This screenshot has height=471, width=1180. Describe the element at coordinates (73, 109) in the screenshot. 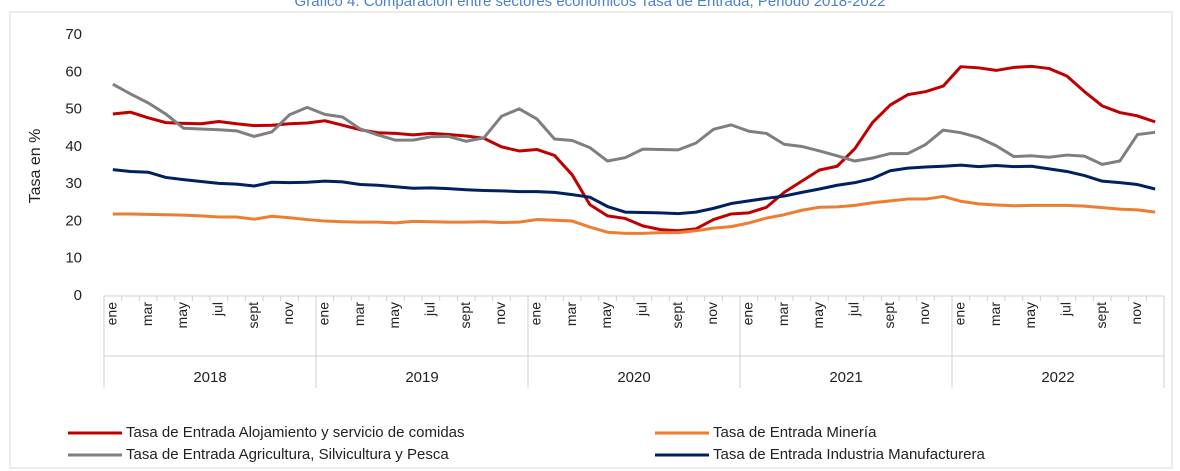

I see `y-tick-label: 50` at that location.